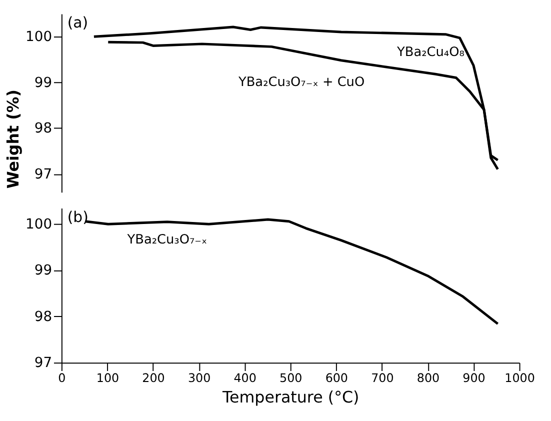  Describe the element at coordinates (291, 377) in the screenshot. I see `x-tick-label: 500` at that location.